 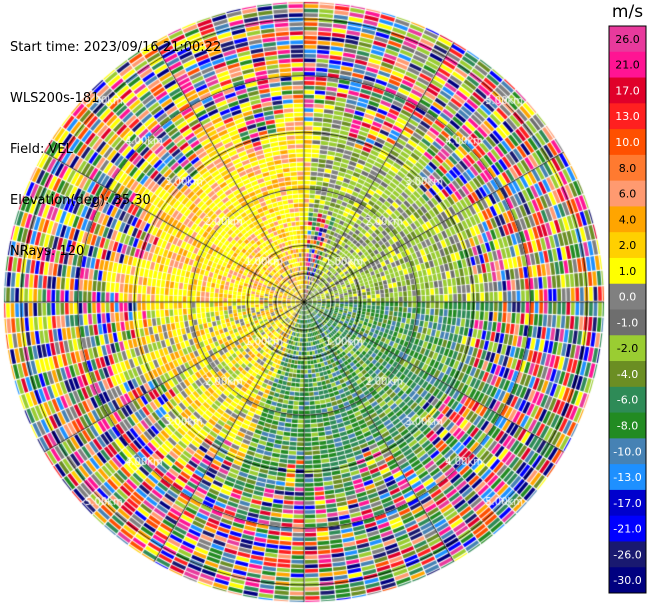 I want to click on colorbar-tick-label: 17.0, so click(x=627, y=90).